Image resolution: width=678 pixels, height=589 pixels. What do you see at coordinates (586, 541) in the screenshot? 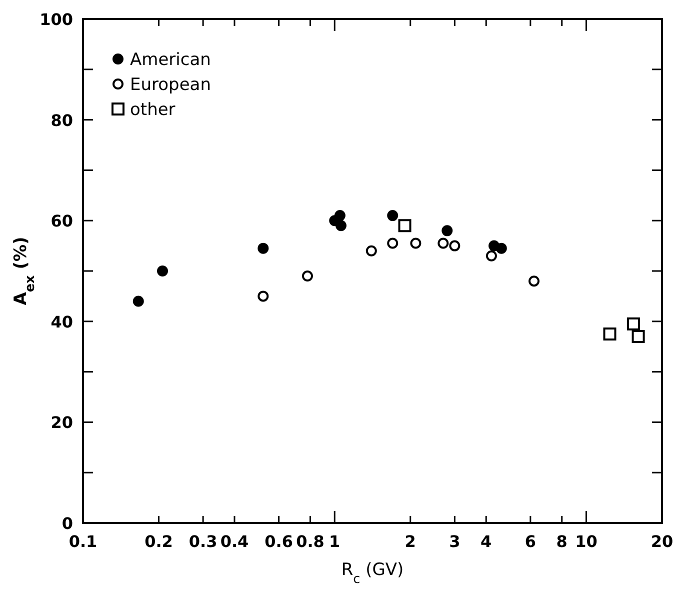
I see `x-tick-label: 10` at bounding box center [586, 541].